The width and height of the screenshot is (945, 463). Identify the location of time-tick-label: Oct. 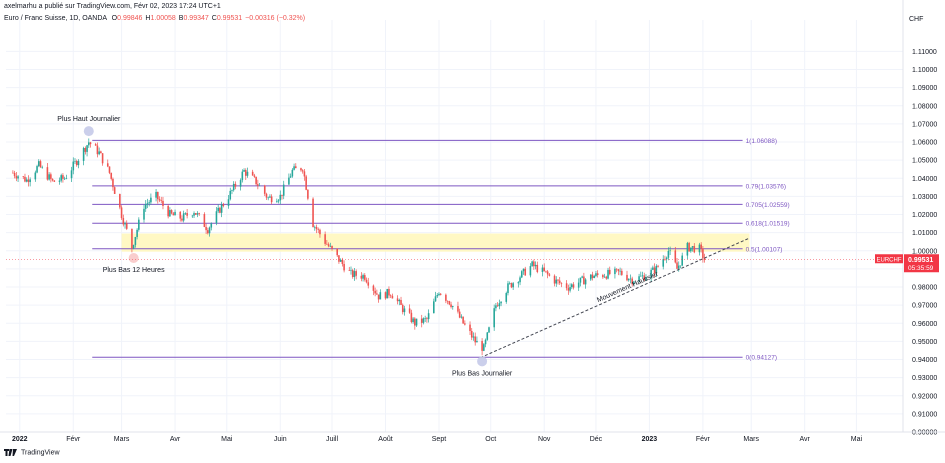
(490, 439).